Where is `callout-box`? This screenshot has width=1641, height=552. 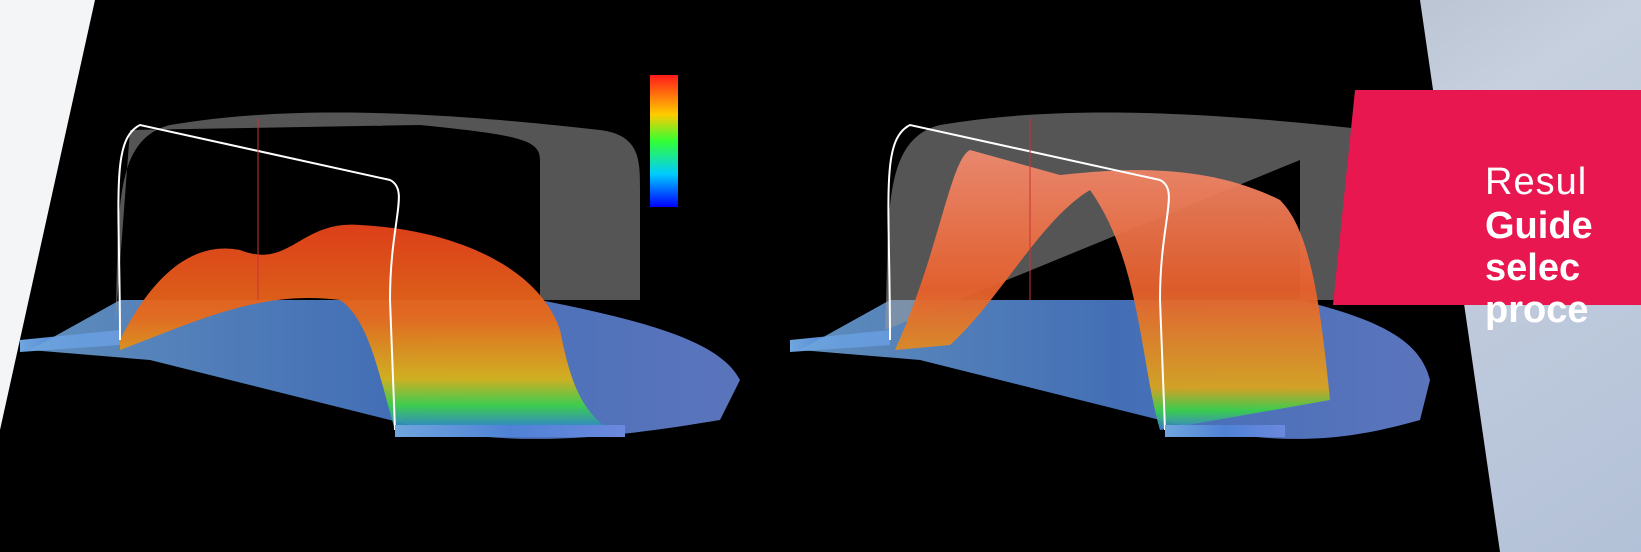
callout-box is located at coordinates (1487, 197).